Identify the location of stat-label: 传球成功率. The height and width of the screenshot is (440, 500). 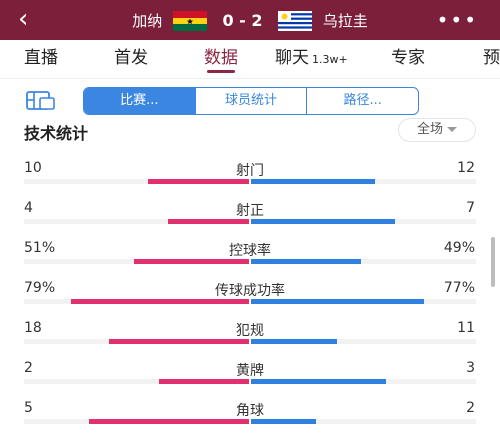
(250, 291).